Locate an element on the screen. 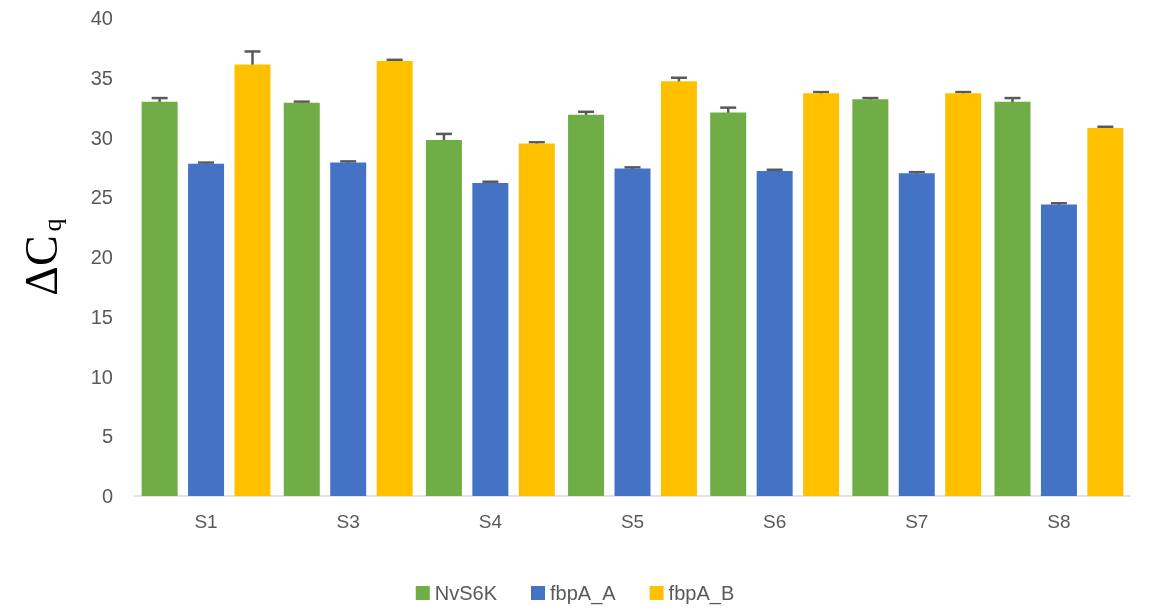  x-tick-label: S1 is located at coordinates (206, 521).